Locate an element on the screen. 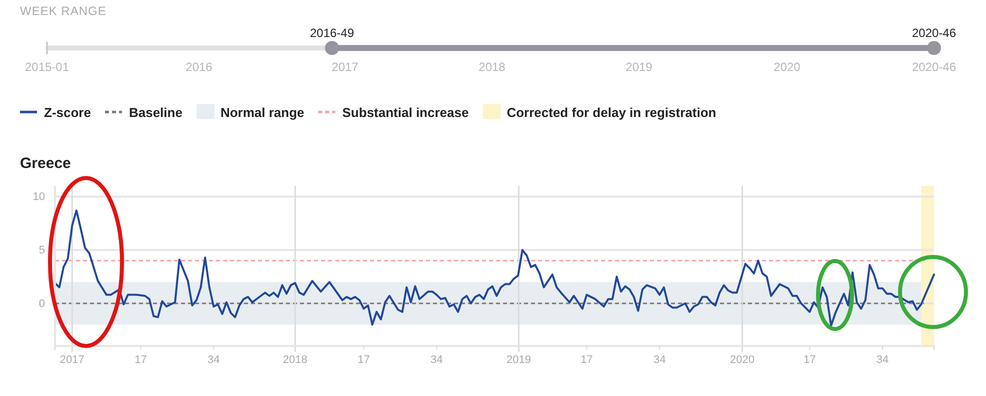  x-tick-label: 2017 is located at coordinates (72, 360).